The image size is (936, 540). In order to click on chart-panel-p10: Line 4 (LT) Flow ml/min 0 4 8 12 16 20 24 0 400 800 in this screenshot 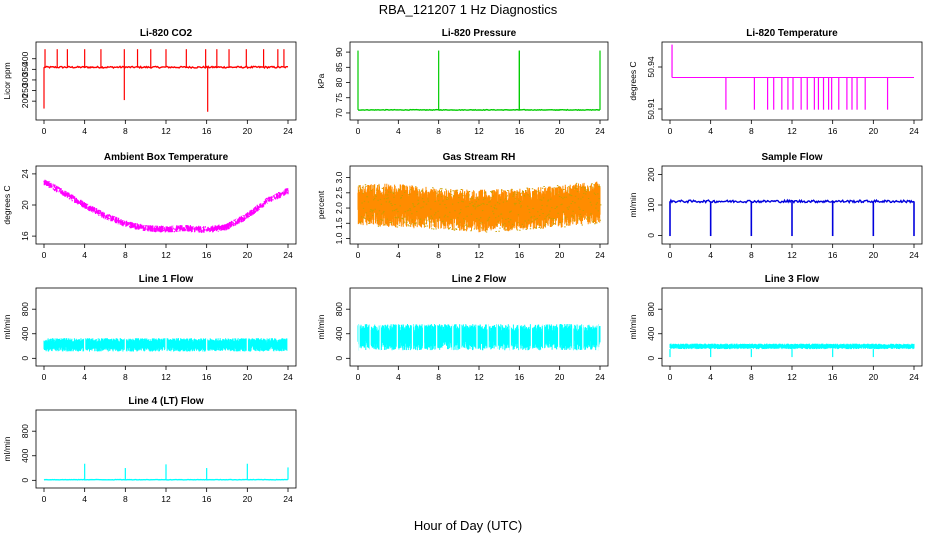, I will do `click(149, 450)`.